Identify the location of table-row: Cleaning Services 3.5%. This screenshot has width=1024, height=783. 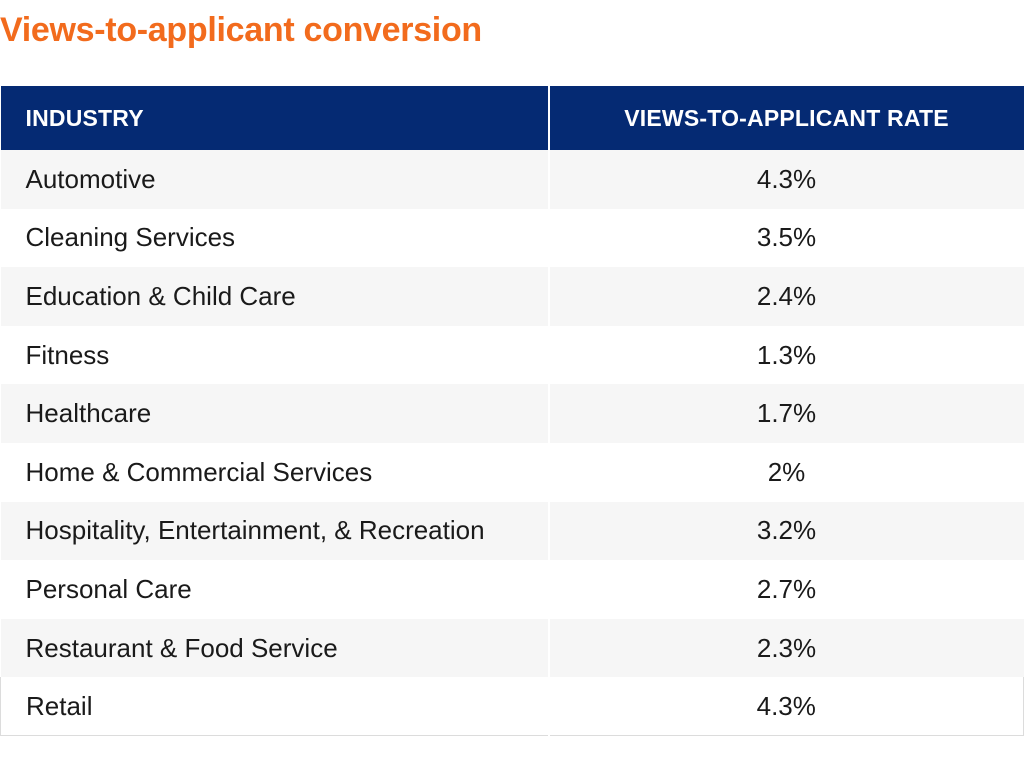
(512, 238).